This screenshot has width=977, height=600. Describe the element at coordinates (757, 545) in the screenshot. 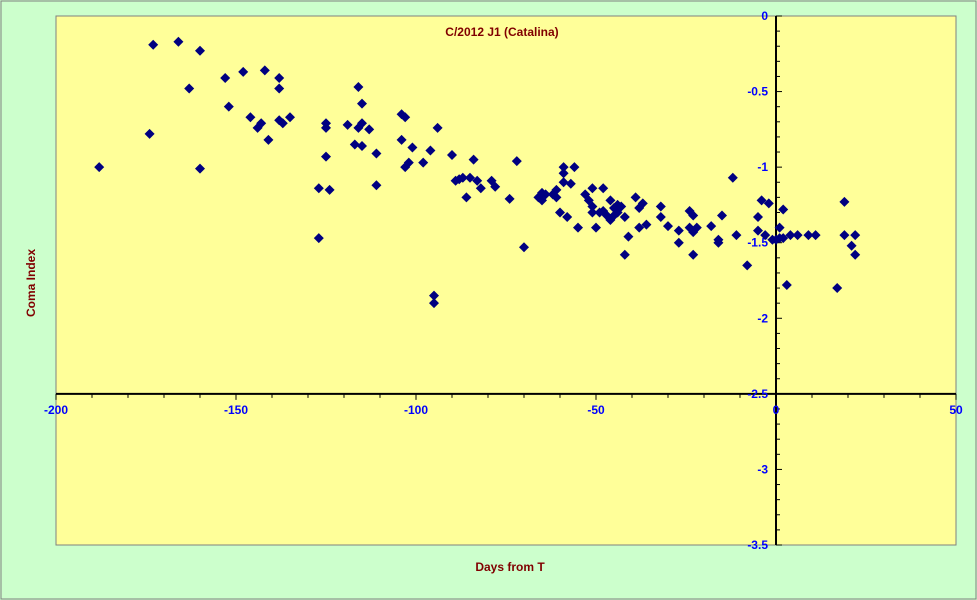

I see `y-tick-label: -3.5` at that location.